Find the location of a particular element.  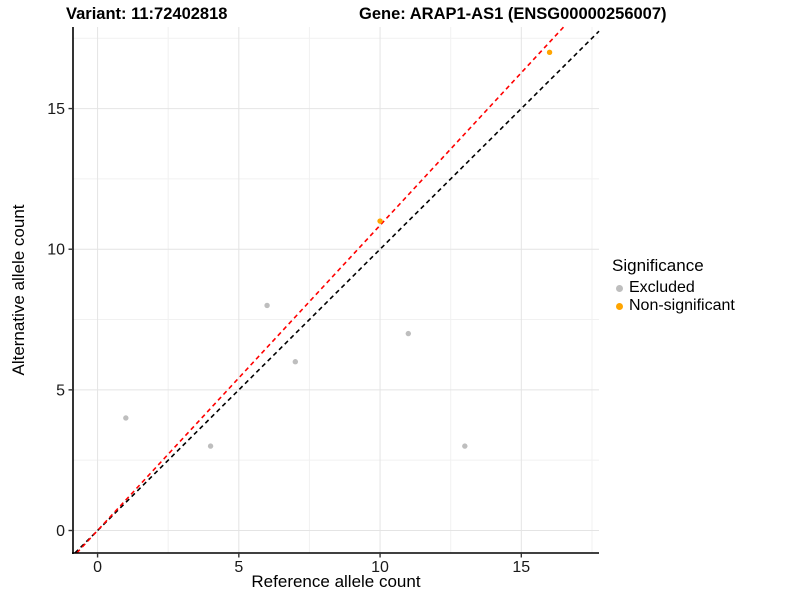

y-tick-label: 0 is located at coordinates (60, 531).